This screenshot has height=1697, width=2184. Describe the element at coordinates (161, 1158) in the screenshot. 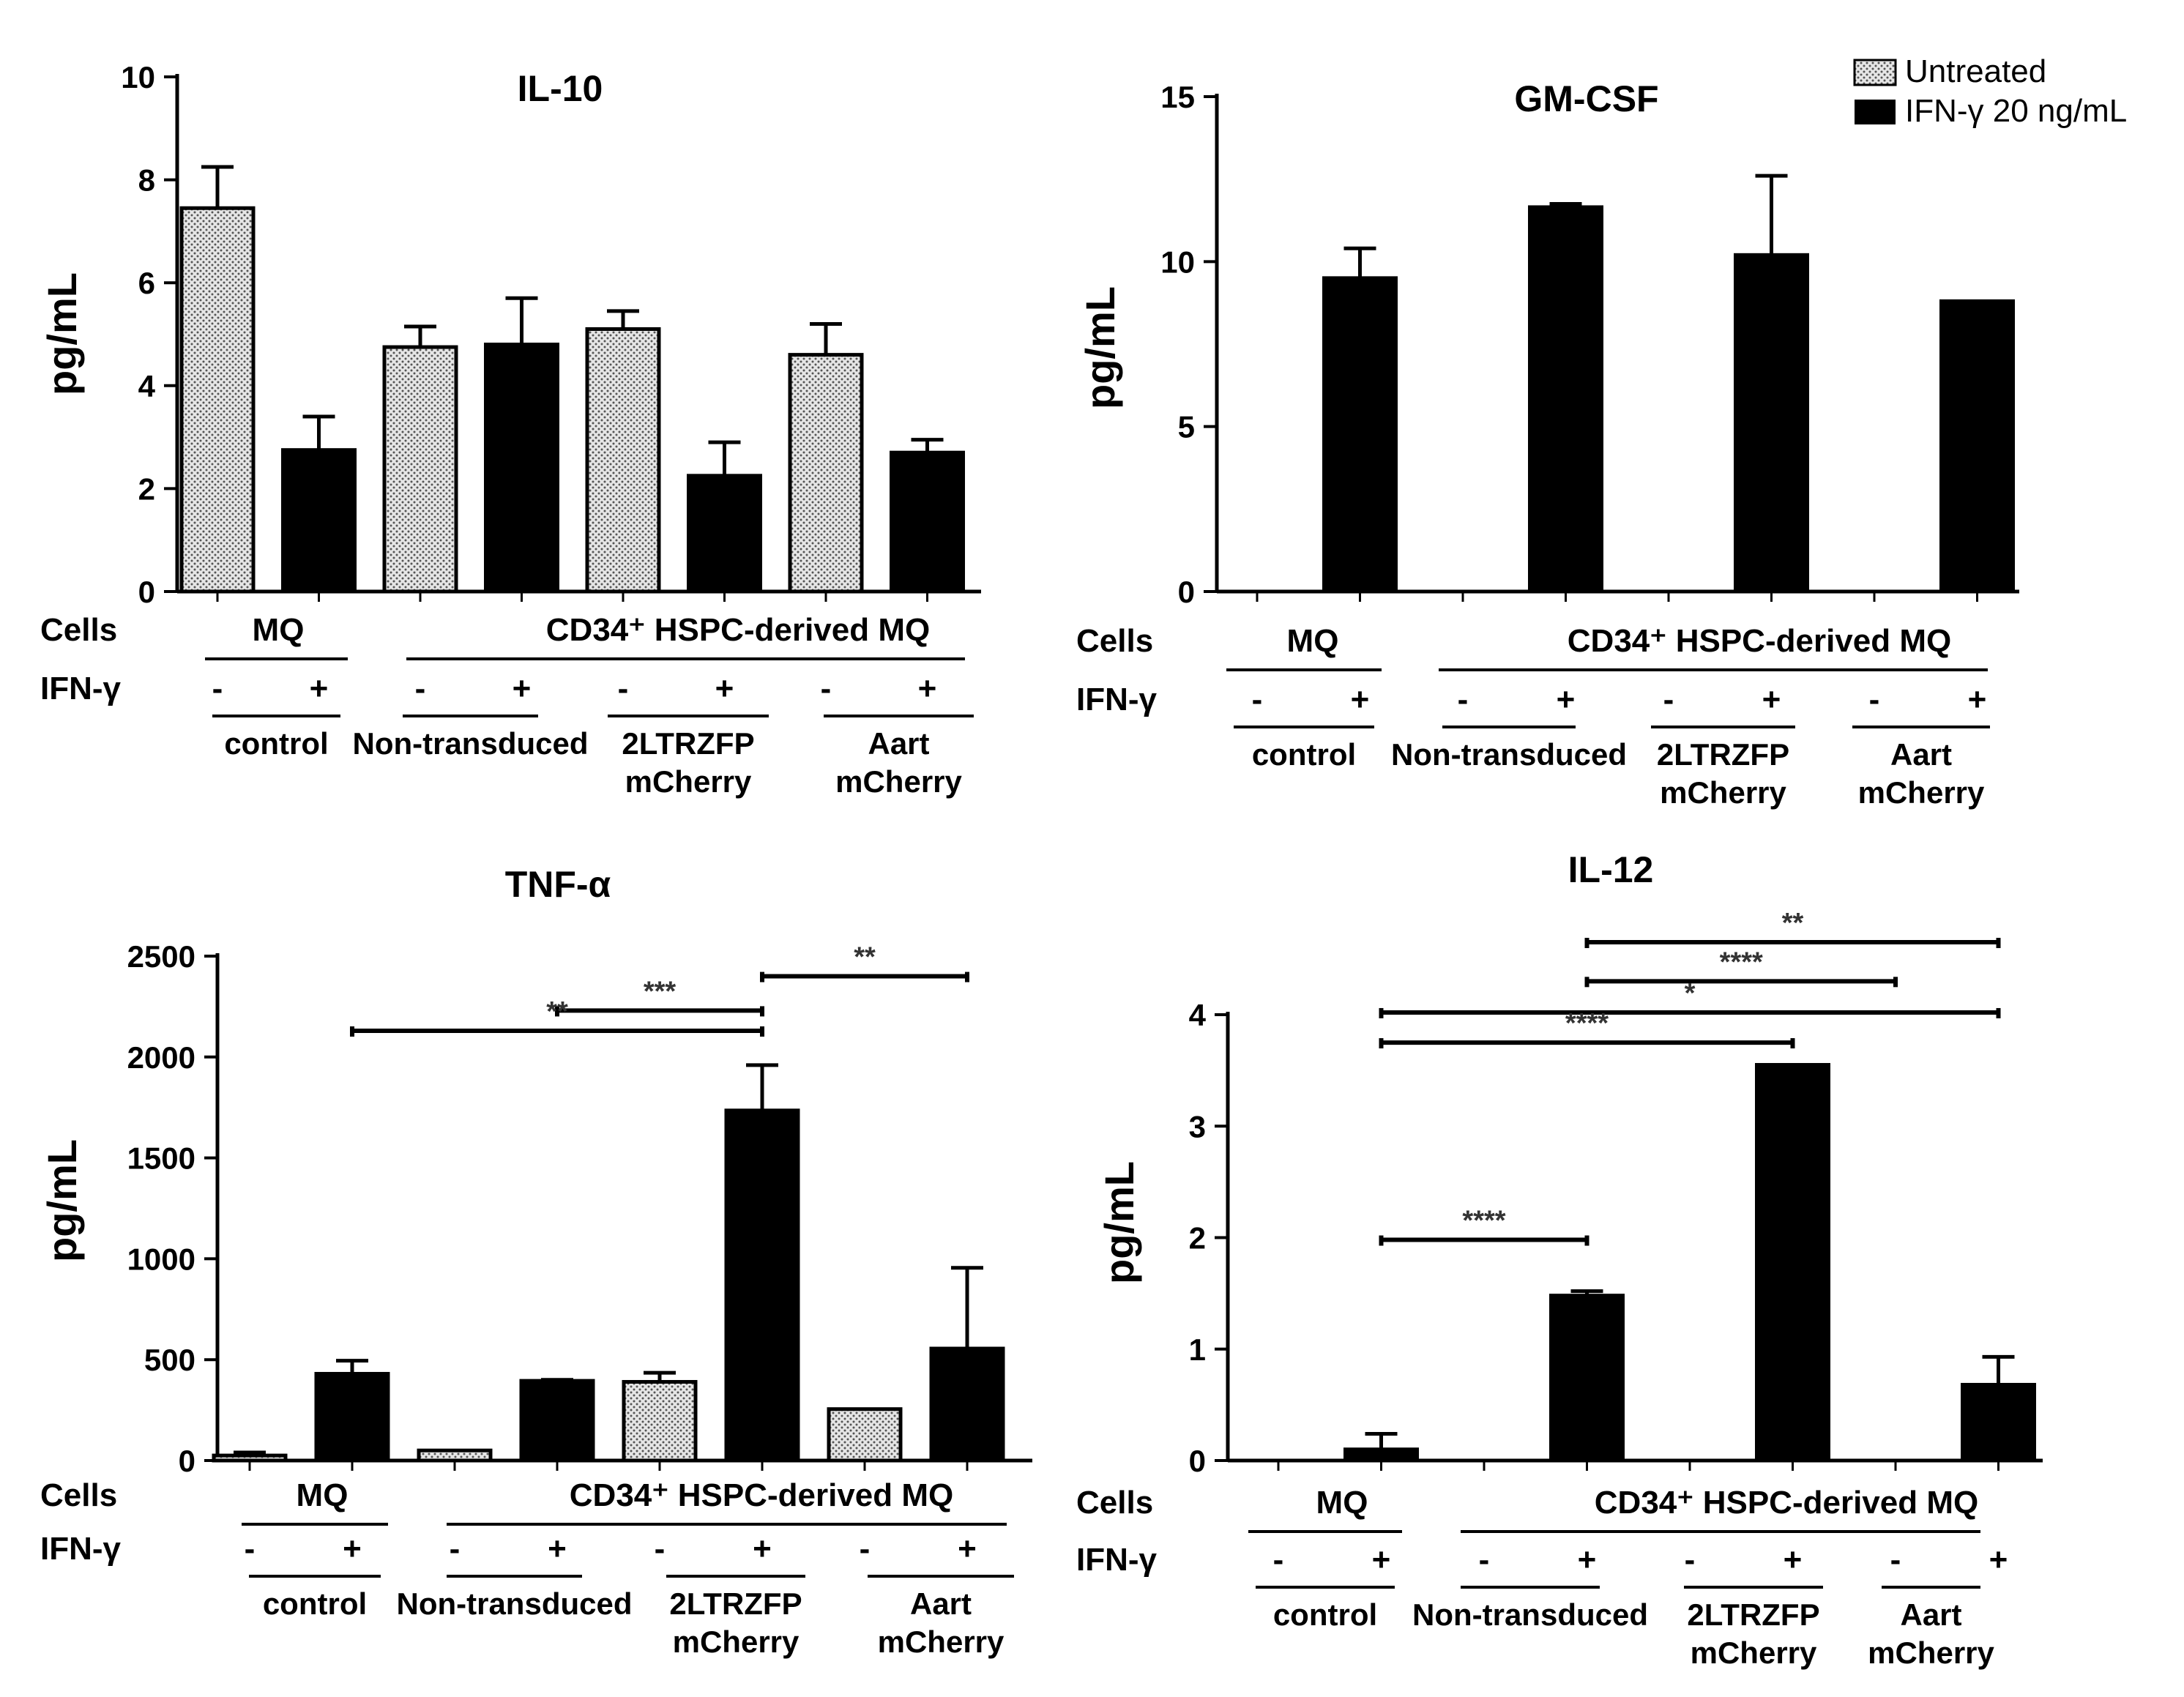

I see `y-tick-label: 1500` at that location.